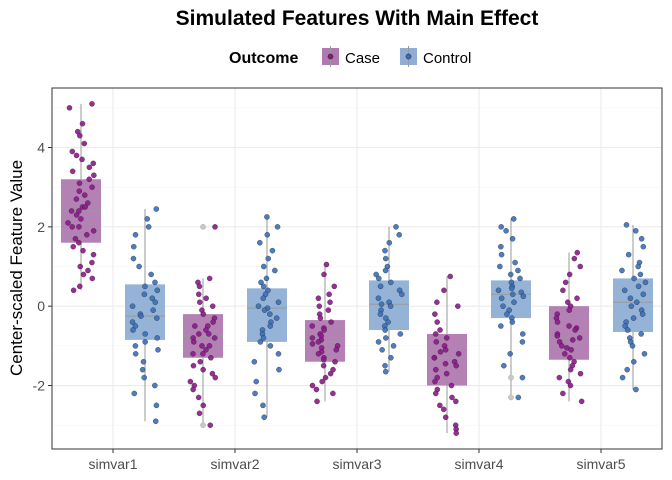 This screenshot has width=672, height=480. What do you see at coordinates (350, 56) in the screenshot?
I see `legend: Outcome Case Control` at bounding box center [350, 56].